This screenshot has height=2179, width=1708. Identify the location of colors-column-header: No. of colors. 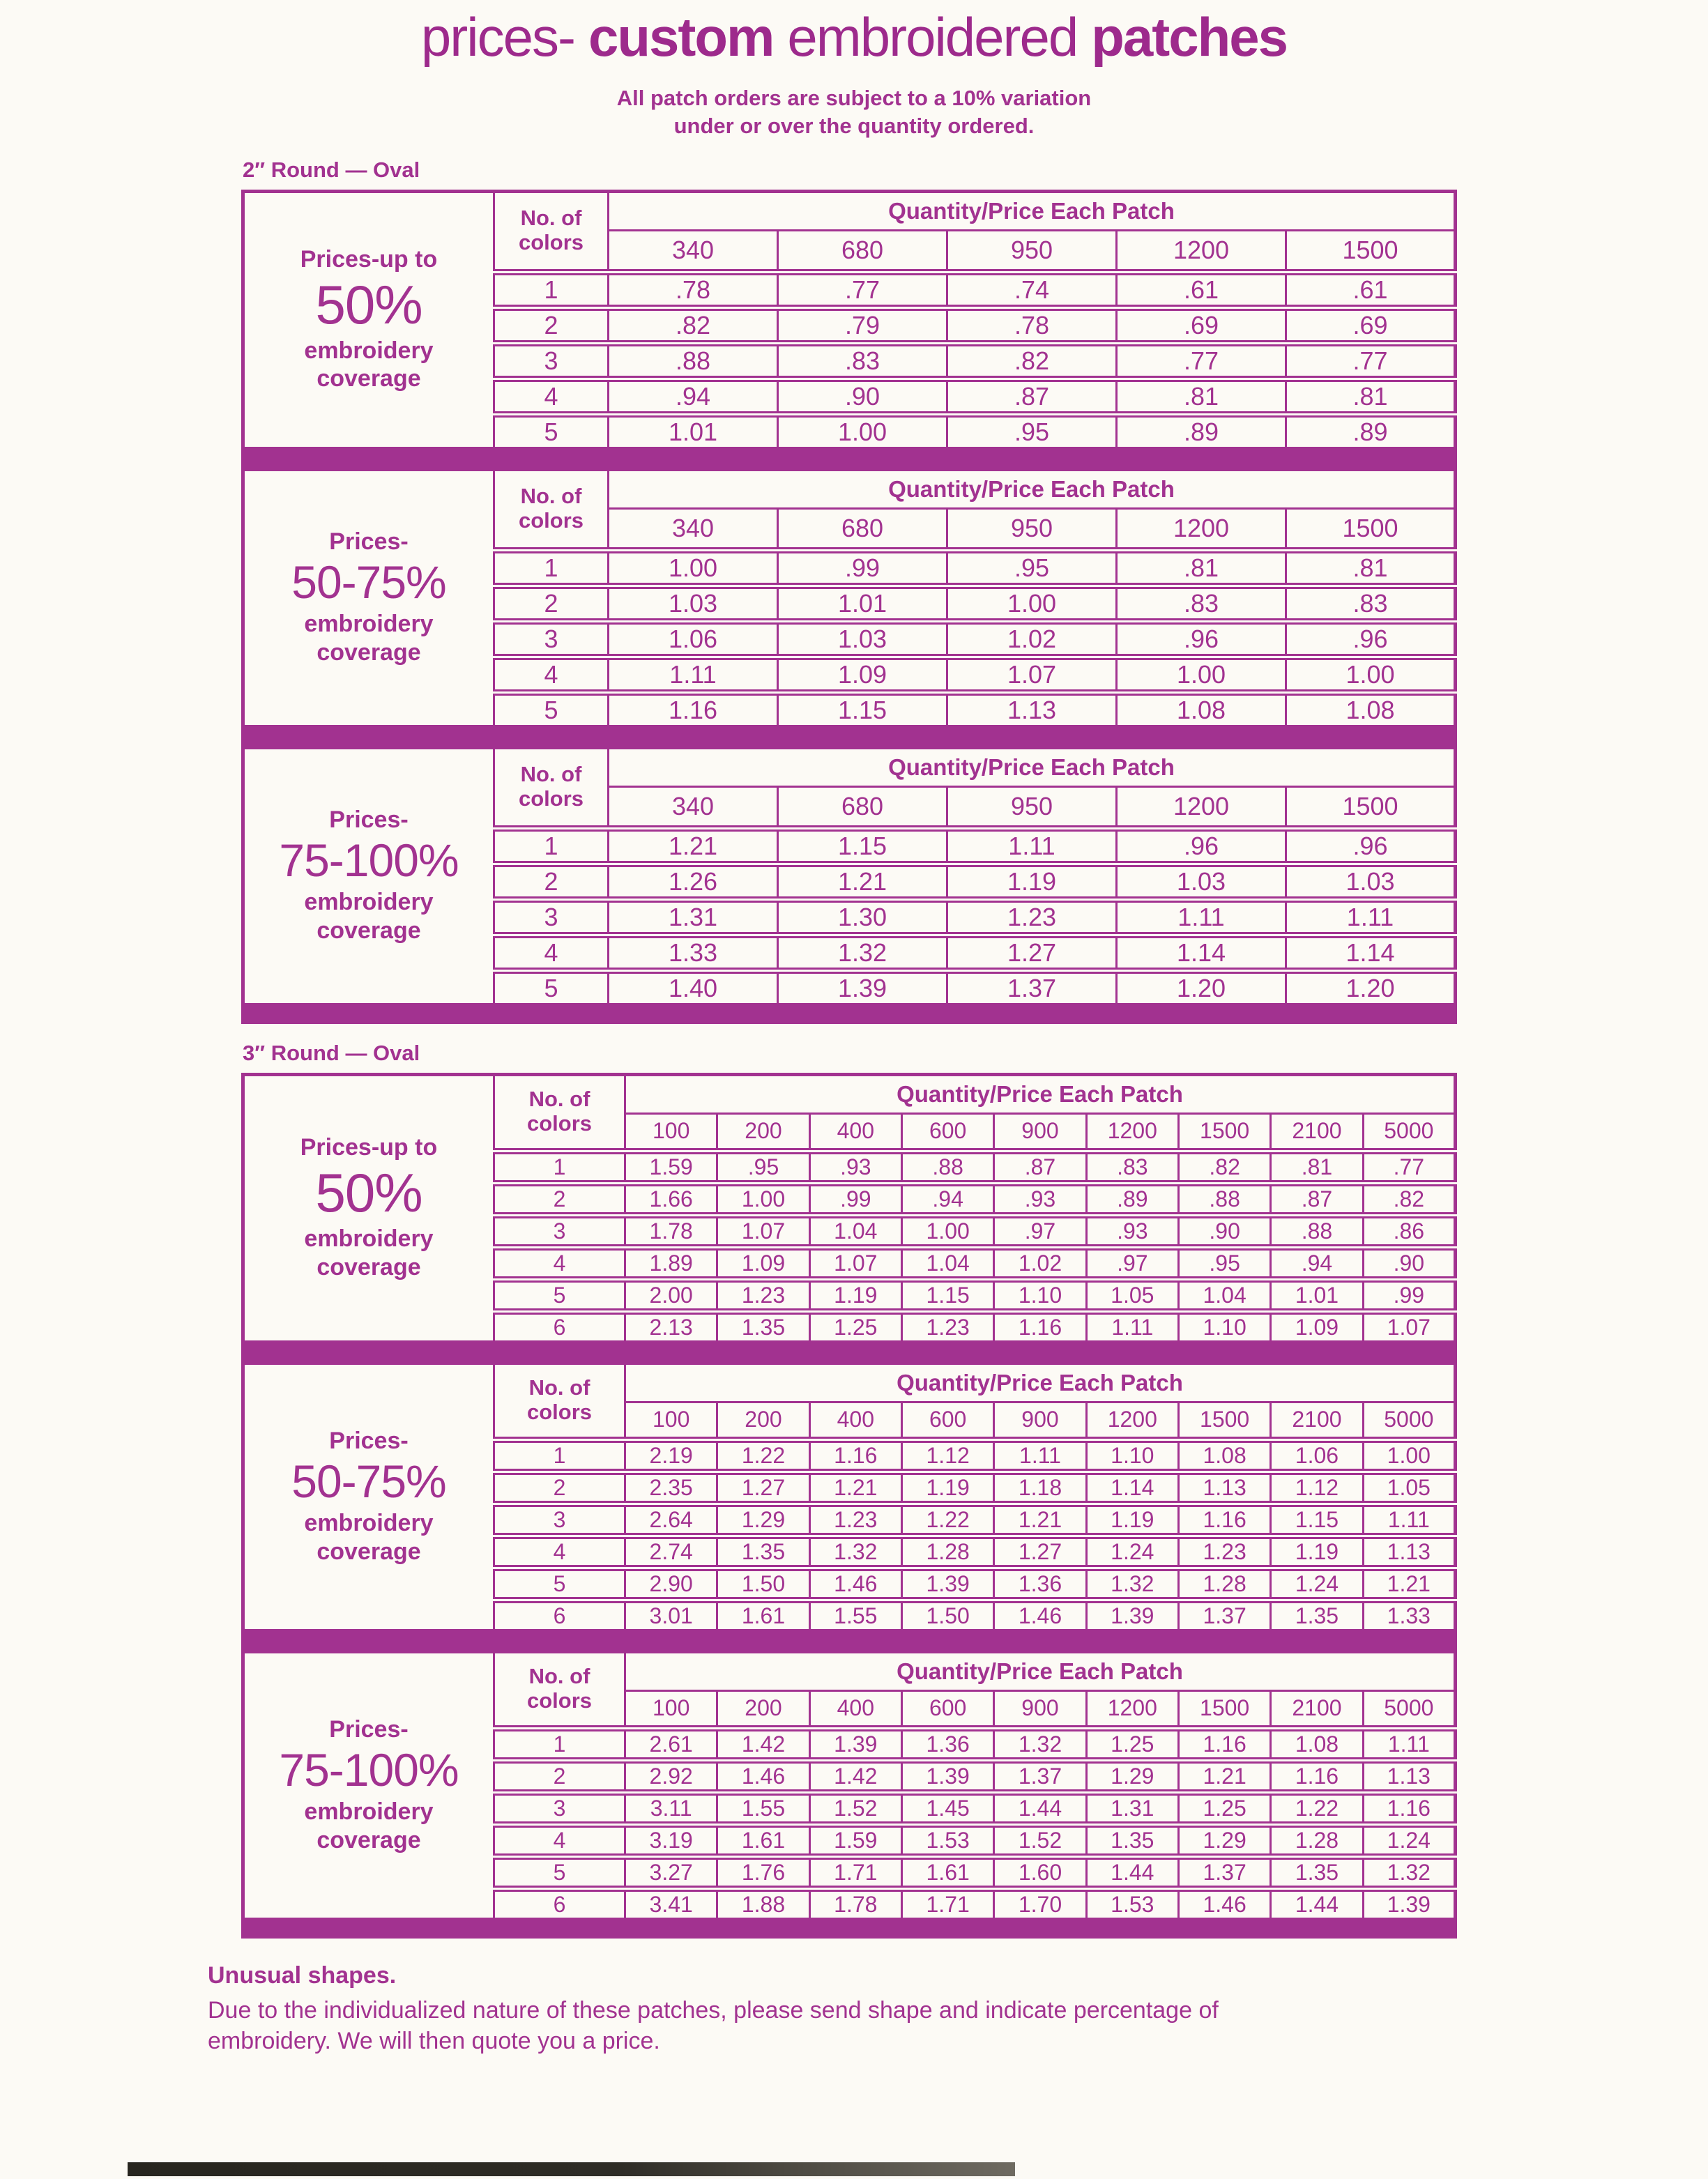
(559, 1112).